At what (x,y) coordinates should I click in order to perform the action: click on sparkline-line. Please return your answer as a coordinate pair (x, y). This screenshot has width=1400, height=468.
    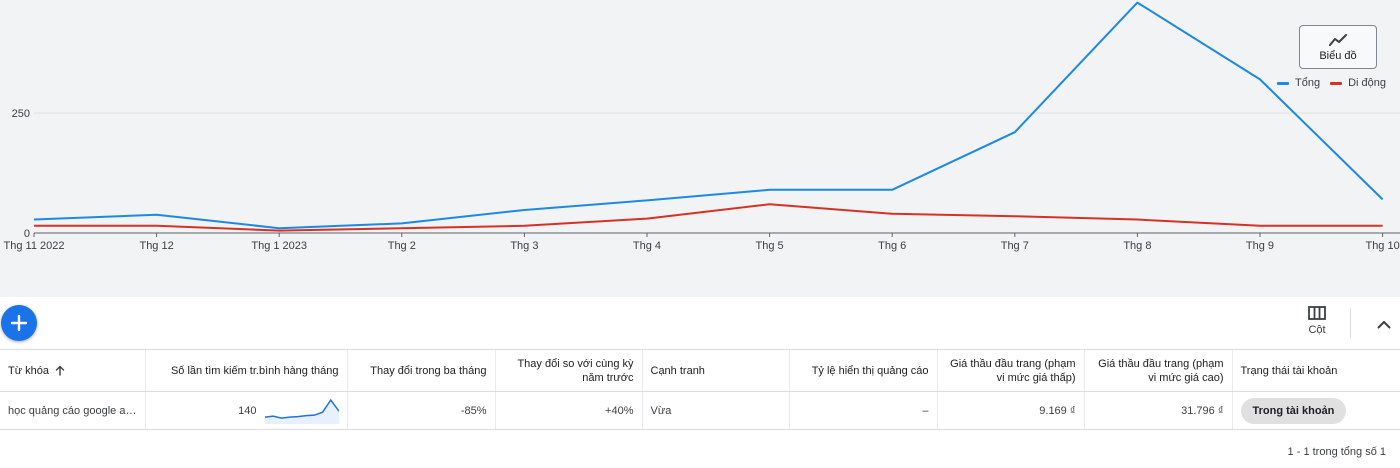
    Looking at the image, I should click on (301, 408).